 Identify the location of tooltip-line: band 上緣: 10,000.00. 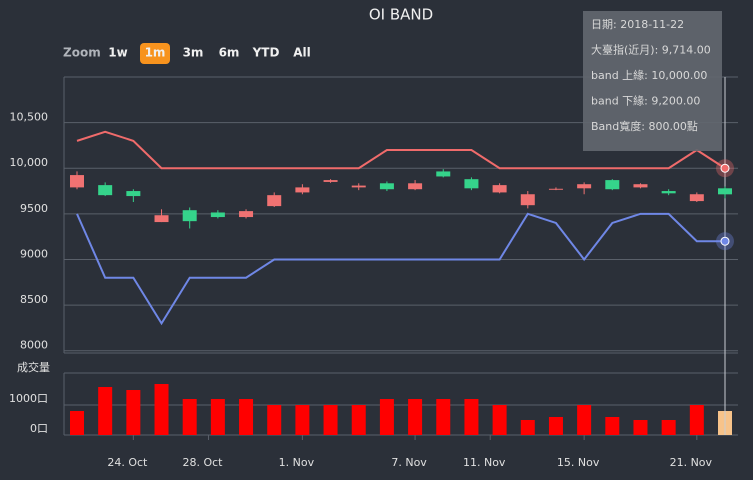
(649, 75).